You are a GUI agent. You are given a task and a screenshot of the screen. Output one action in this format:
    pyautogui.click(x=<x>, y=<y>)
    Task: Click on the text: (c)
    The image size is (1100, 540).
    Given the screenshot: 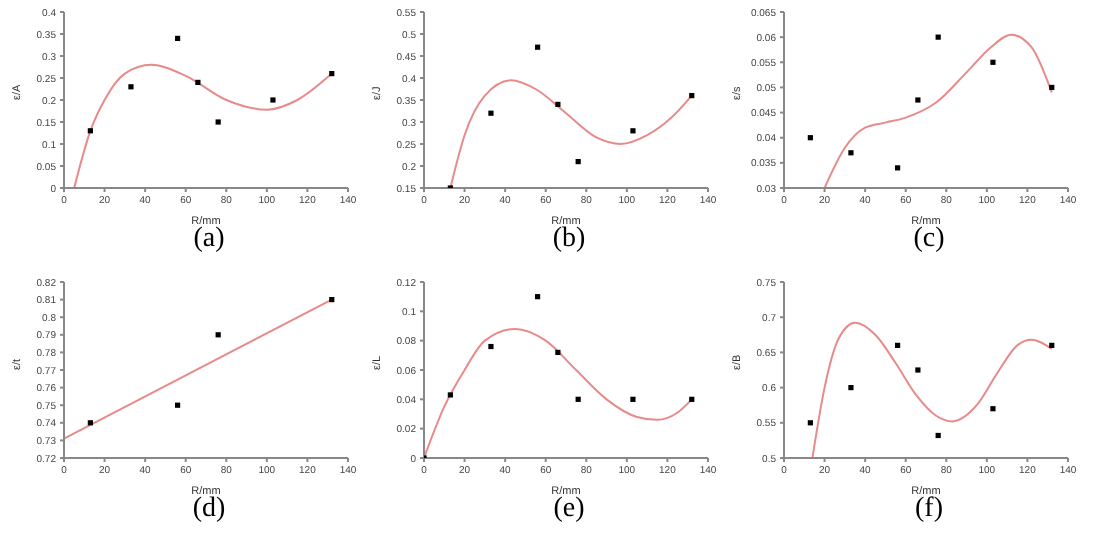 What is the action you would take?
    pyautogui.click(x=929, y=240)
    